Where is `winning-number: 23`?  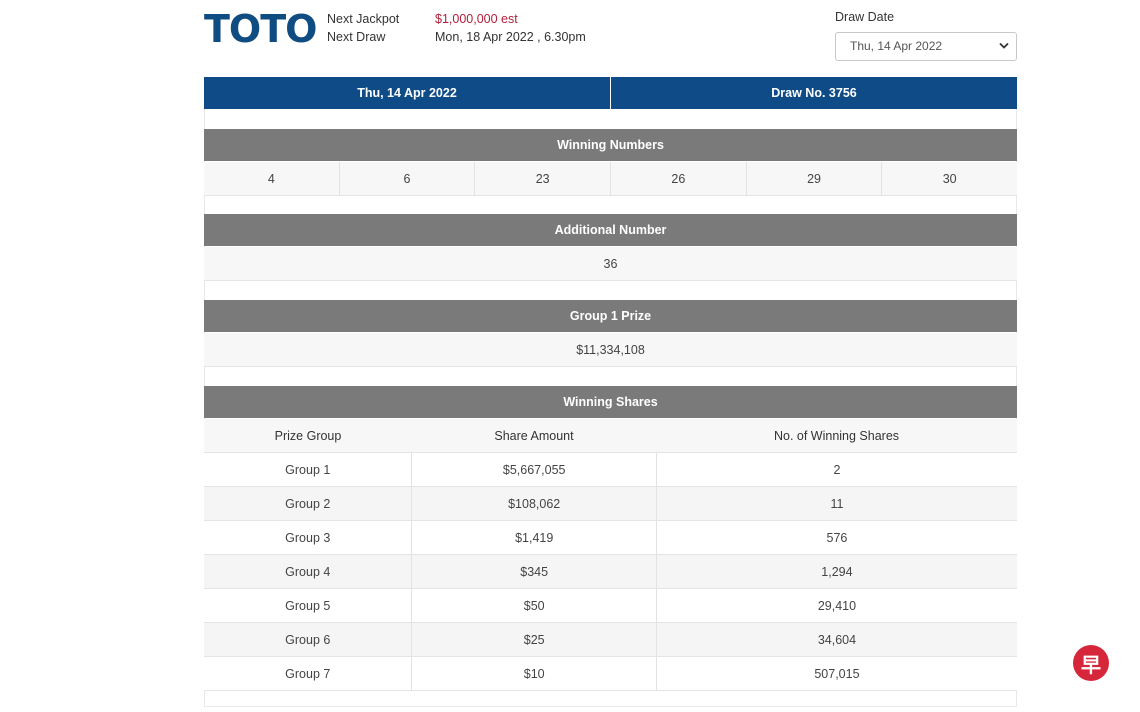
winning-number: 23 is located at coordinates (542, 178).